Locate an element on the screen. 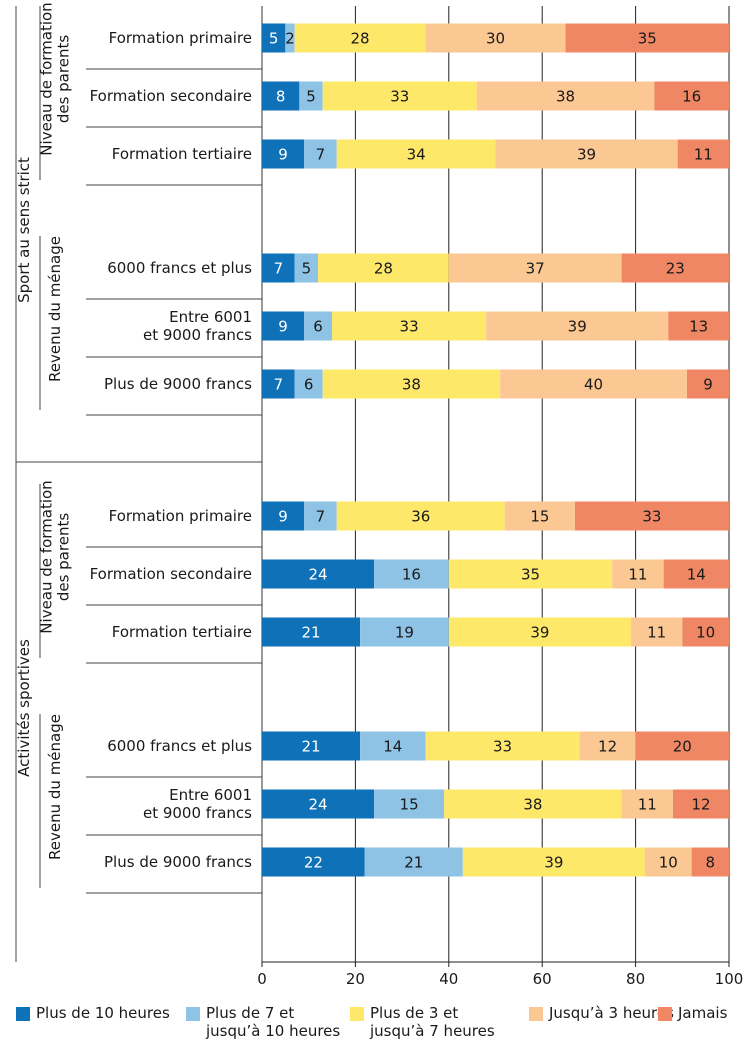 Image resolution: width=755 pixels, height=1050 pixels. row-label-line: Entre 6001 is located at coordinates (210, 795).